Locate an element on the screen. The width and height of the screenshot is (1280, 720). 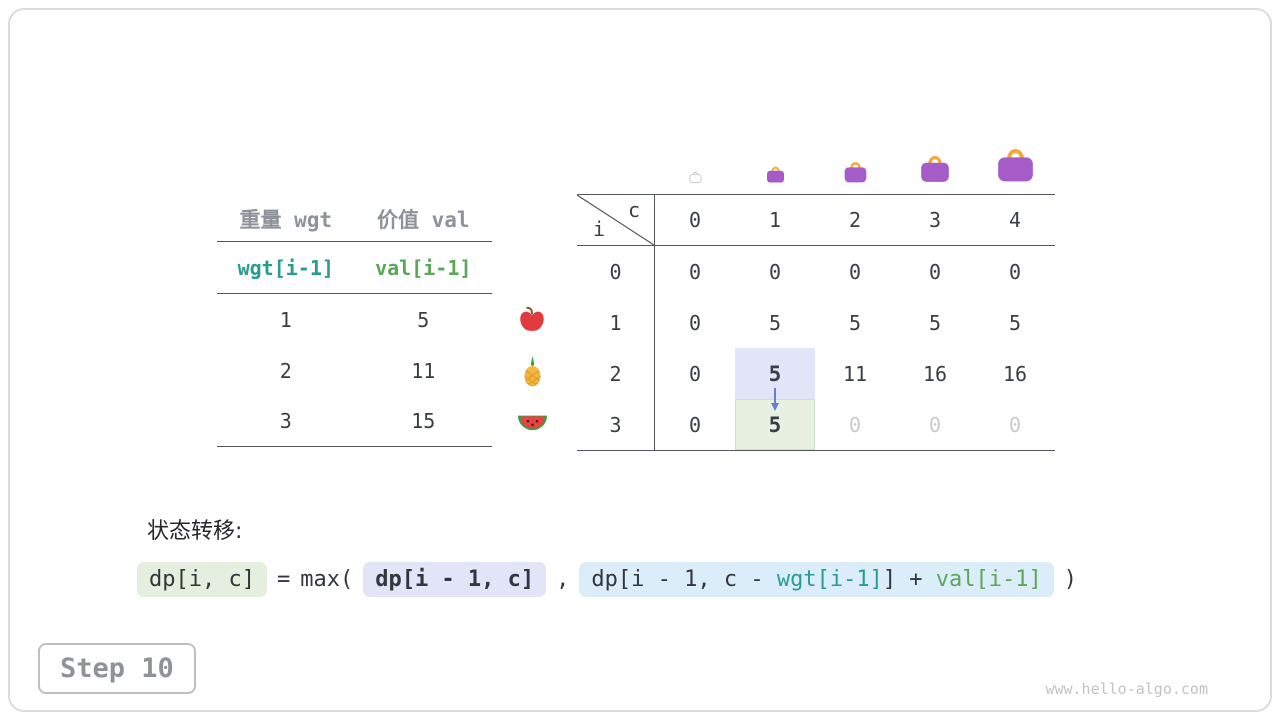
dp-corner-cell: c i is located at coordinates (616, 220).